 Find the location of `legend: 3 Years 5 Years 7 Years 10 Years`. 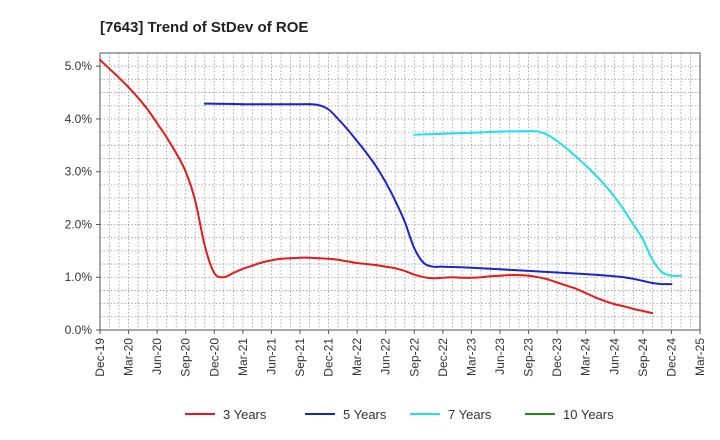

legend: 3 Years 5 Years 7 Years 10 Years is located at coordinates (399, 414).